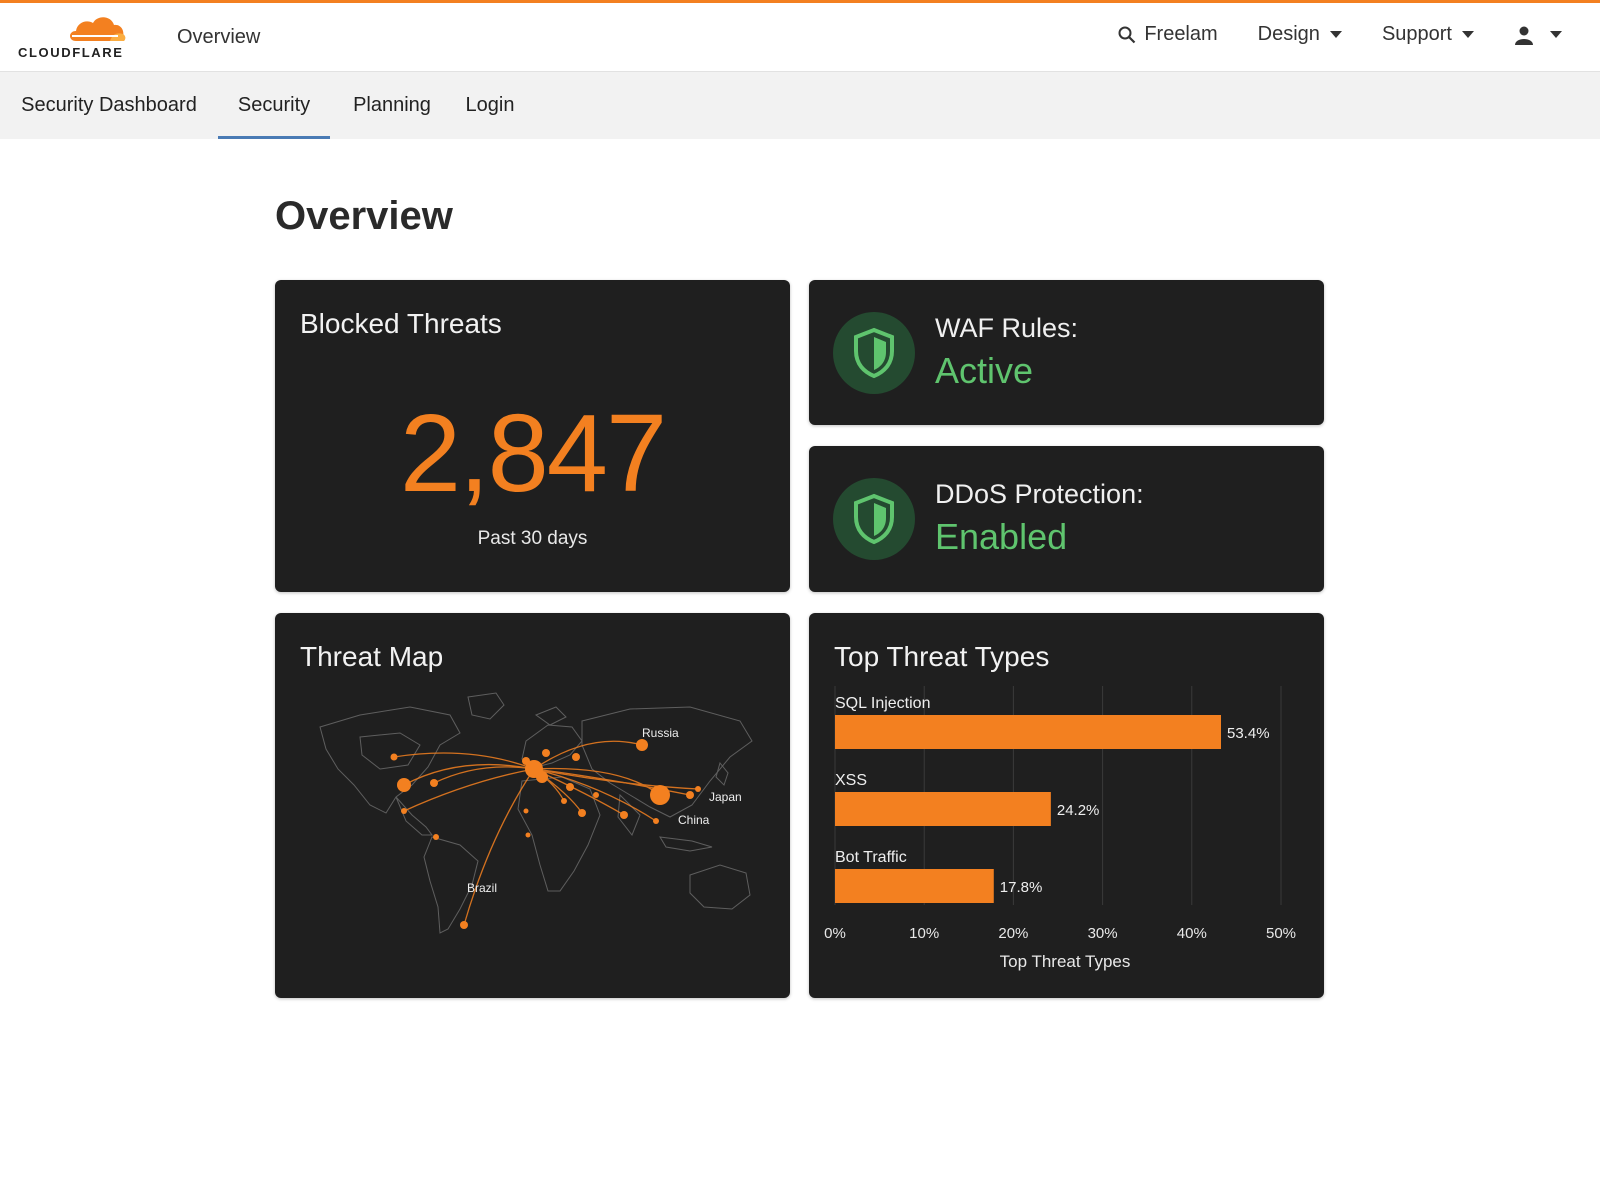 The width and height of the screenshot is (1600, 1194). I want to click on tab-security-dashboard: Security Dashboard, so click(109, 105).